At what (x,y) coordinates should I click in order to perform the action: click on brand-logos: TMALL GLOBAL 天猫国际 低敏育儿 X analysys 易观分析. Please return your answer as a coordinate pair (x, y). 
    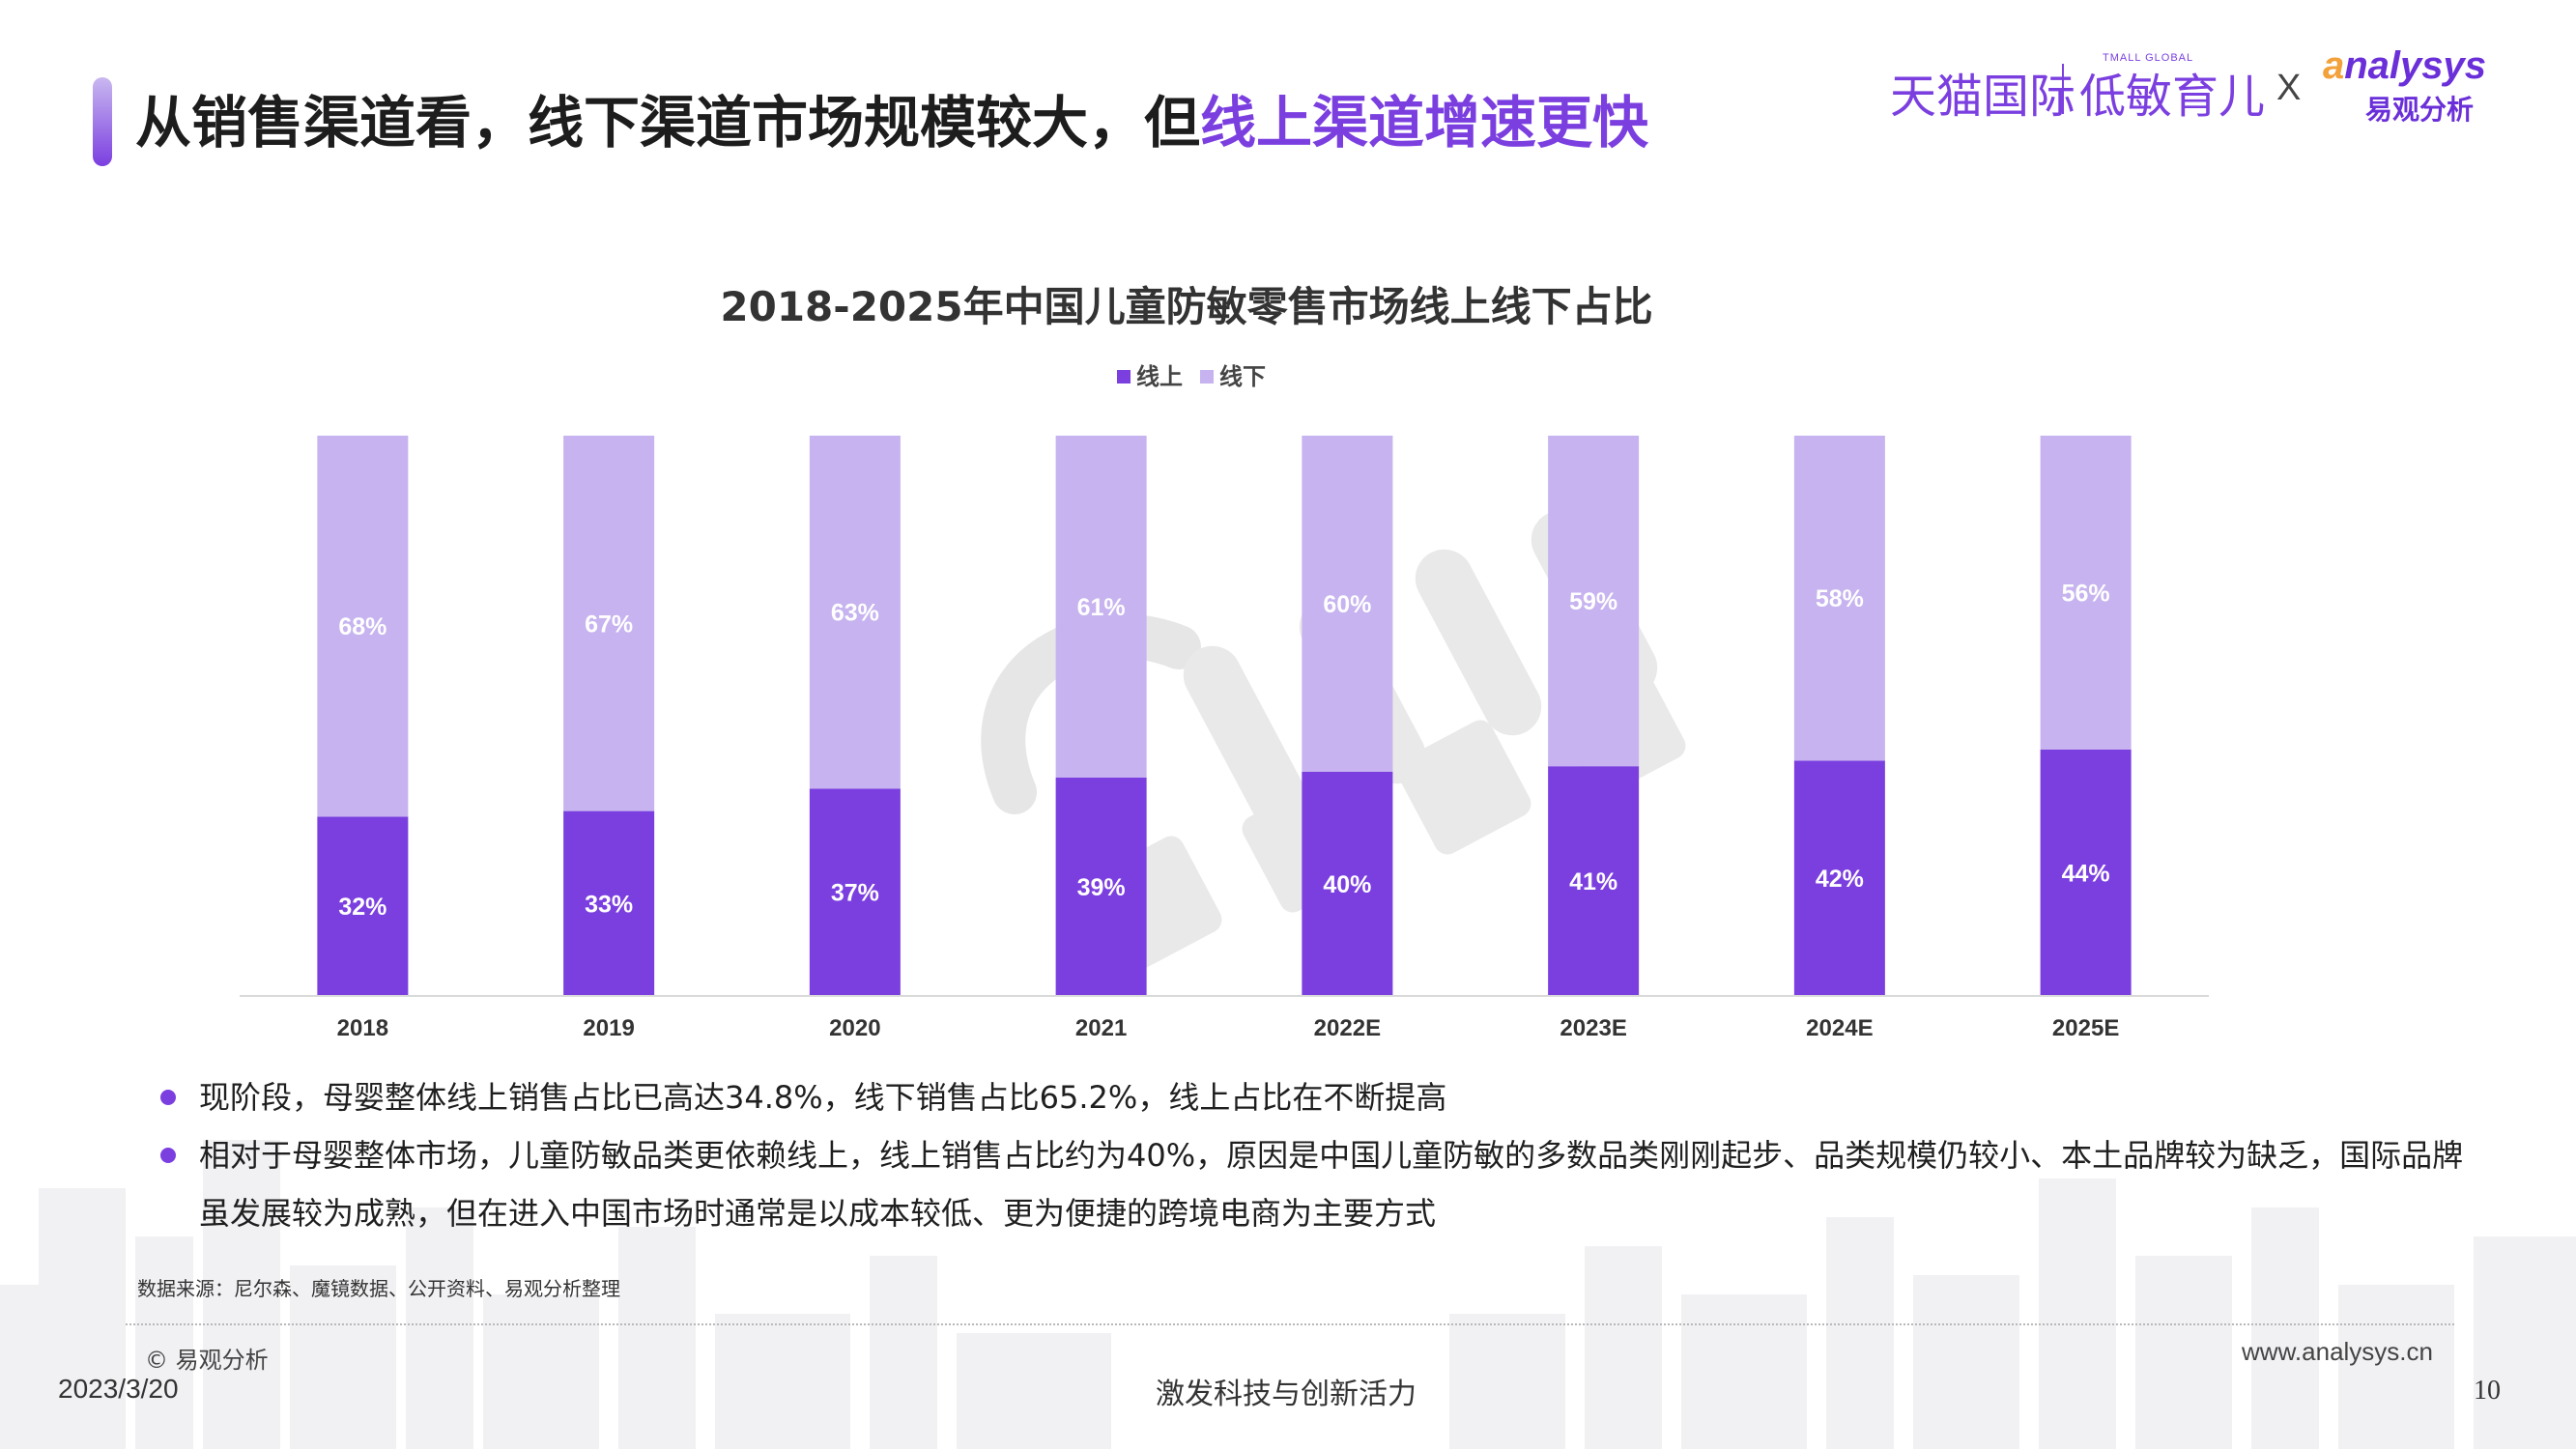
    Looking at the image, I should click on (2199, 87).